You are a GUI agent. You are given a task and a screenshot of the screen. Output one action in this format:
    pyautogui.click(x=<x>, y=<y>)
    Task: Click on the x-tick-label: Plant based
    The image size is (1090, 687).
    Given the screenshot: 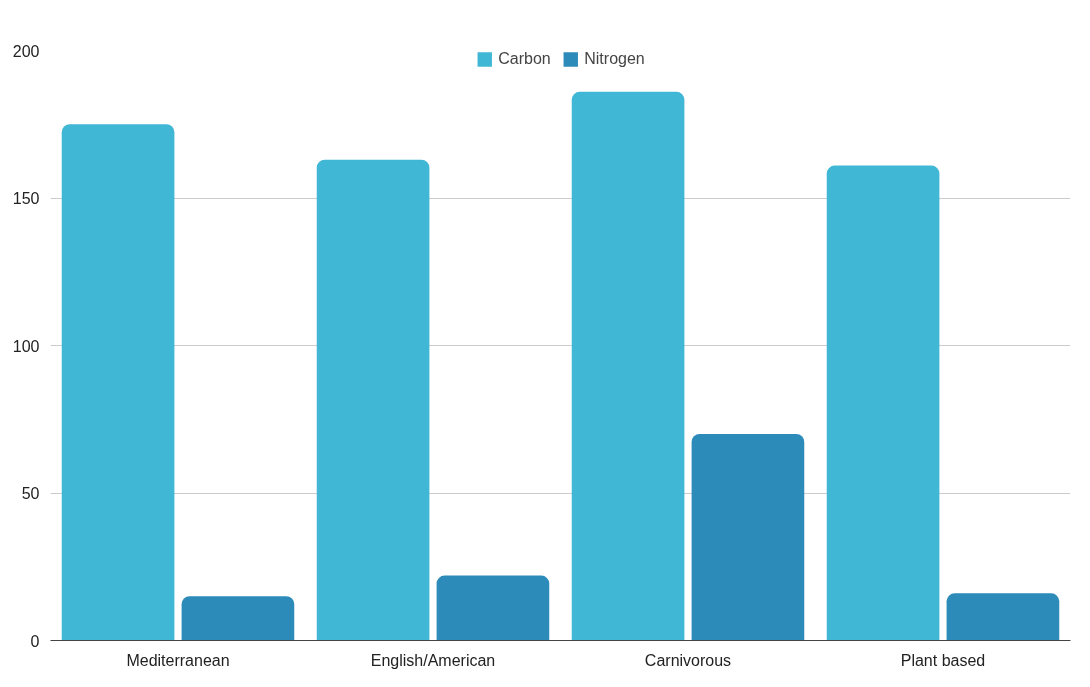 What is the action you would take?
    pyautogui.click(x=943, y=660)
    